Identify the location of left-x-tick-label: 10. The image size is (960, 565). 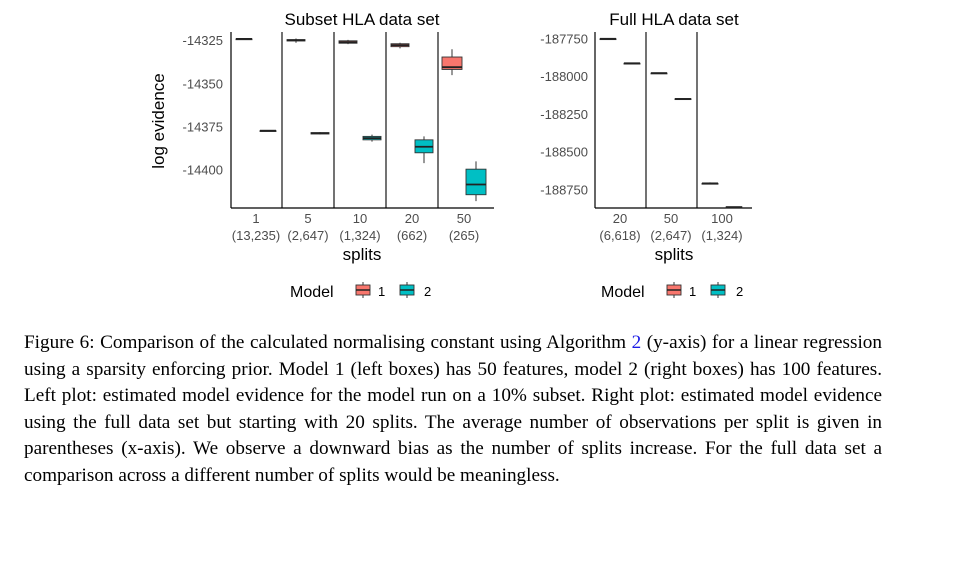
(360, 218).